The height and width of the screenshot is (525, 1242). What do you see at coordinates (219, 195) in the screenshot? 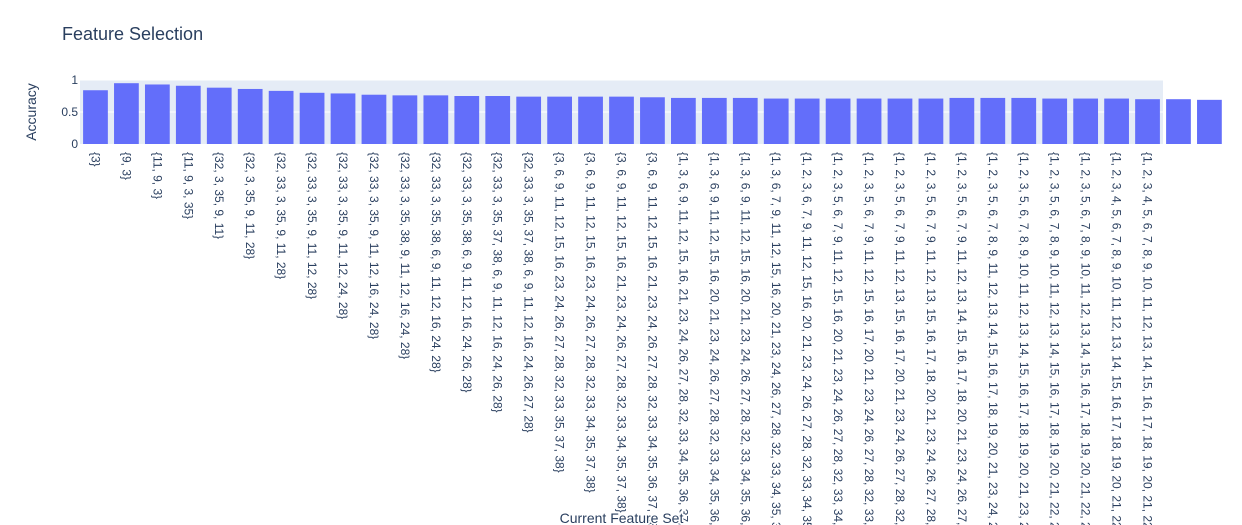
I see `x-tick-label: {32, 3, 35, 9, 11}` at bounding box center [219, 195].